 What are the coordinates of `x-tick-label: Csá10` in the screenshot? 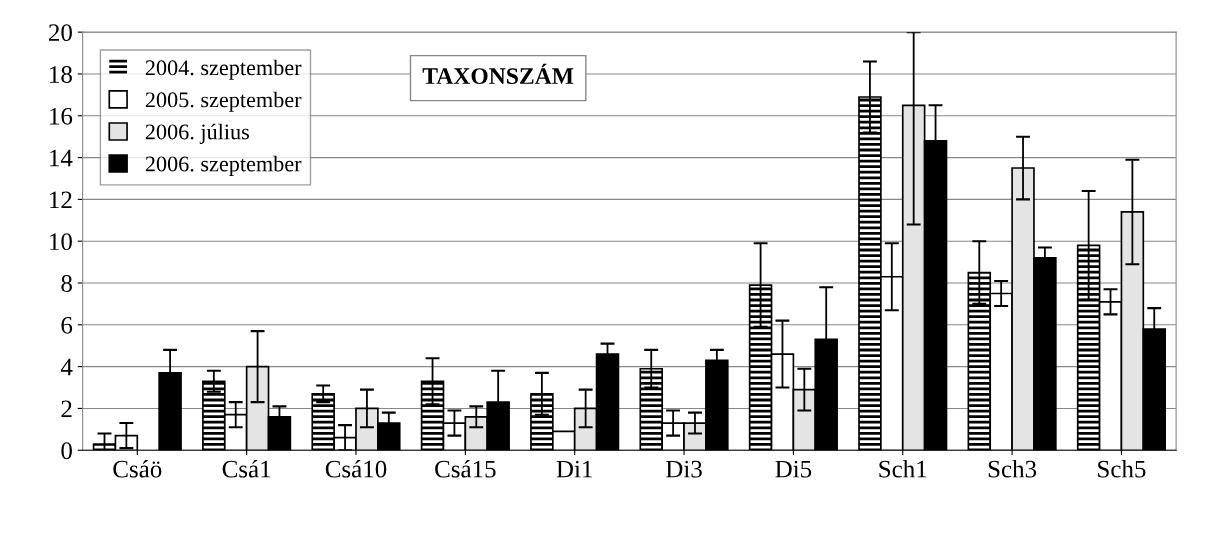 It's located at (356, 468).